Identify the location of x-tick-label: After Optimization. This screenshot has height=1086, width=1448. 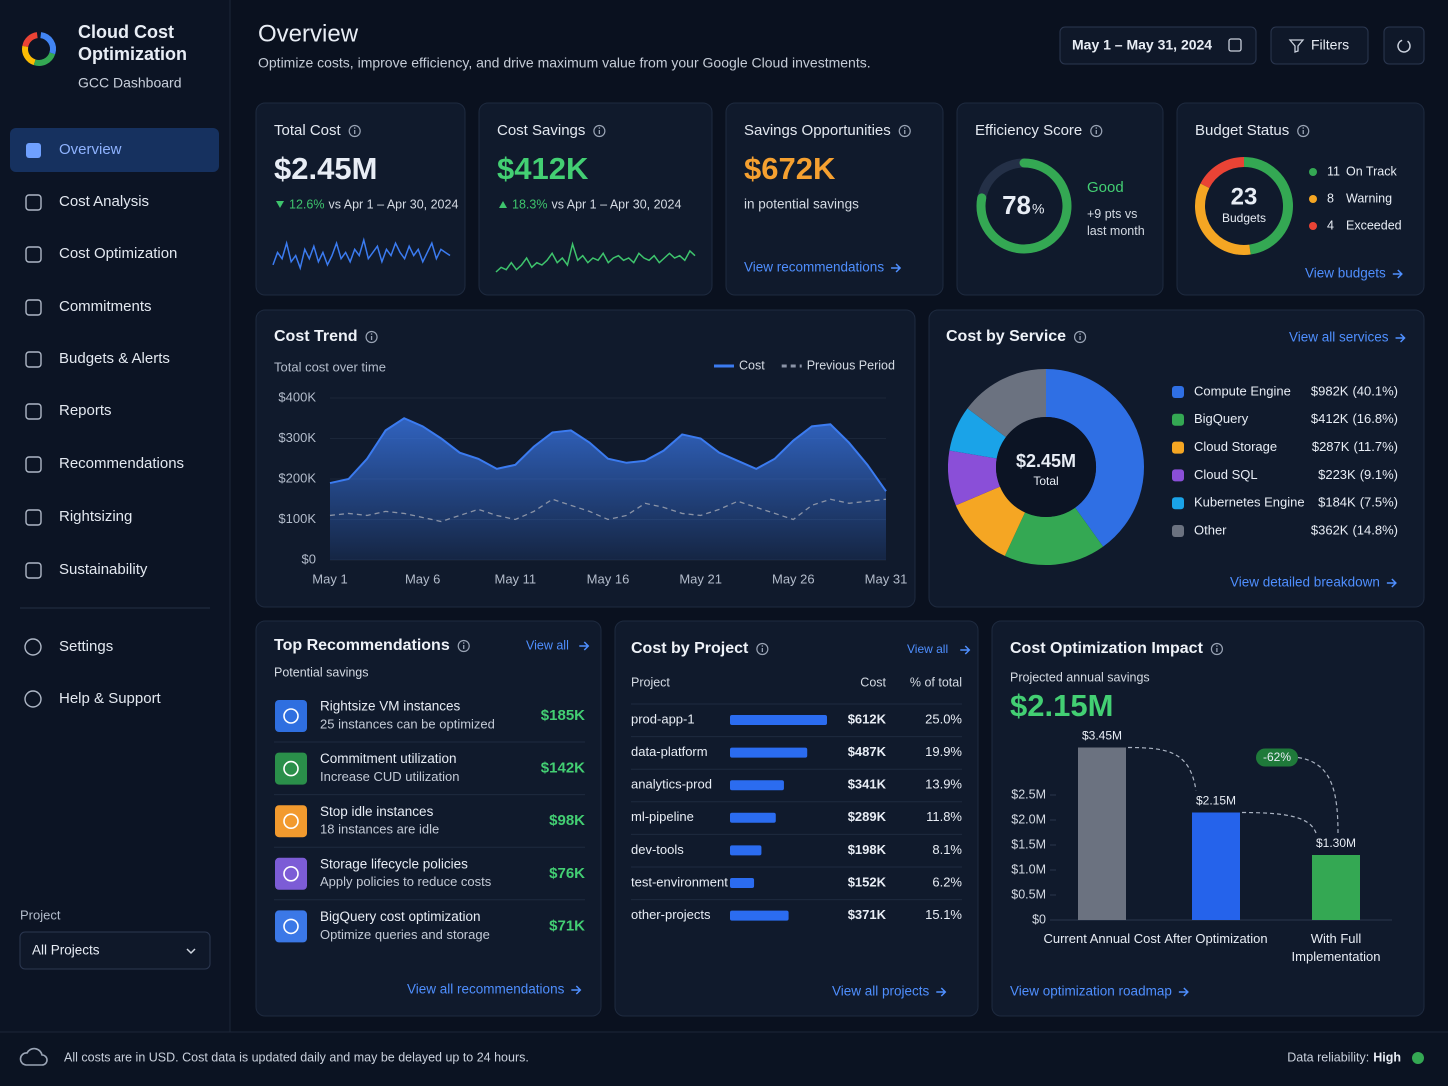
(1216, 938).